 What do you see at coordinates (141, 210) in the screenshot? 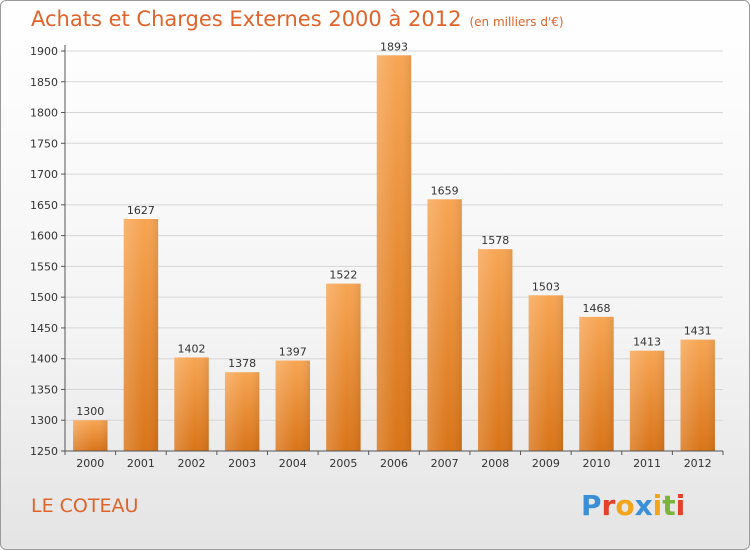
I see `data-label-2001: 1627` at bounding box center [141, 210].